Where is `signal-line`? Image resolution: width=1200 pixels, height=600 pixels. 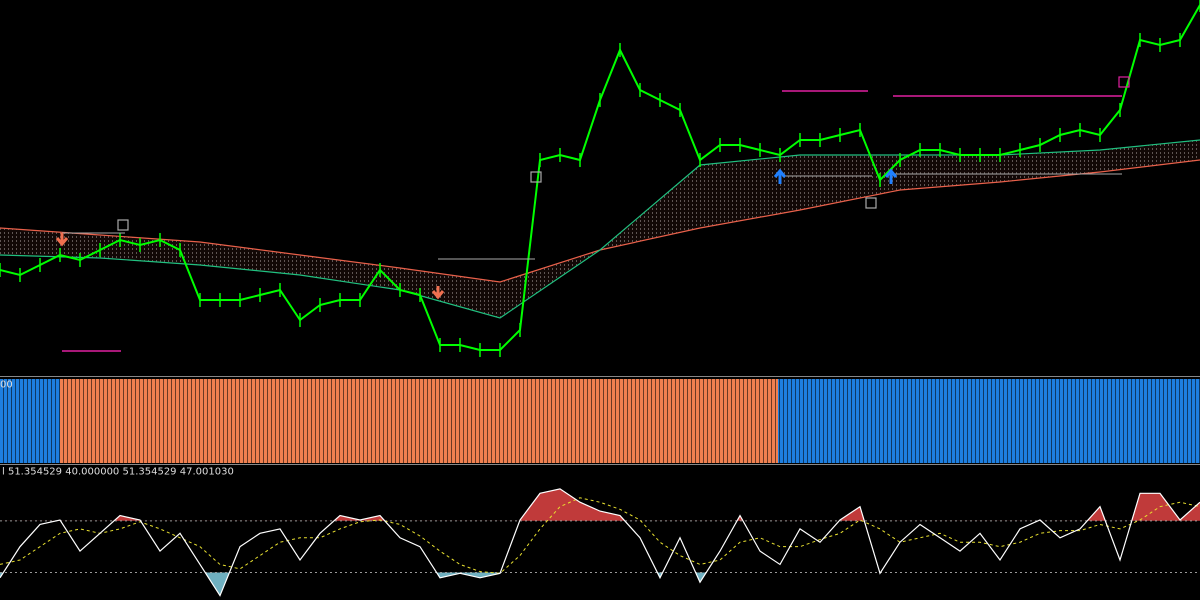
signal-line is located at coordinates (600, 535).